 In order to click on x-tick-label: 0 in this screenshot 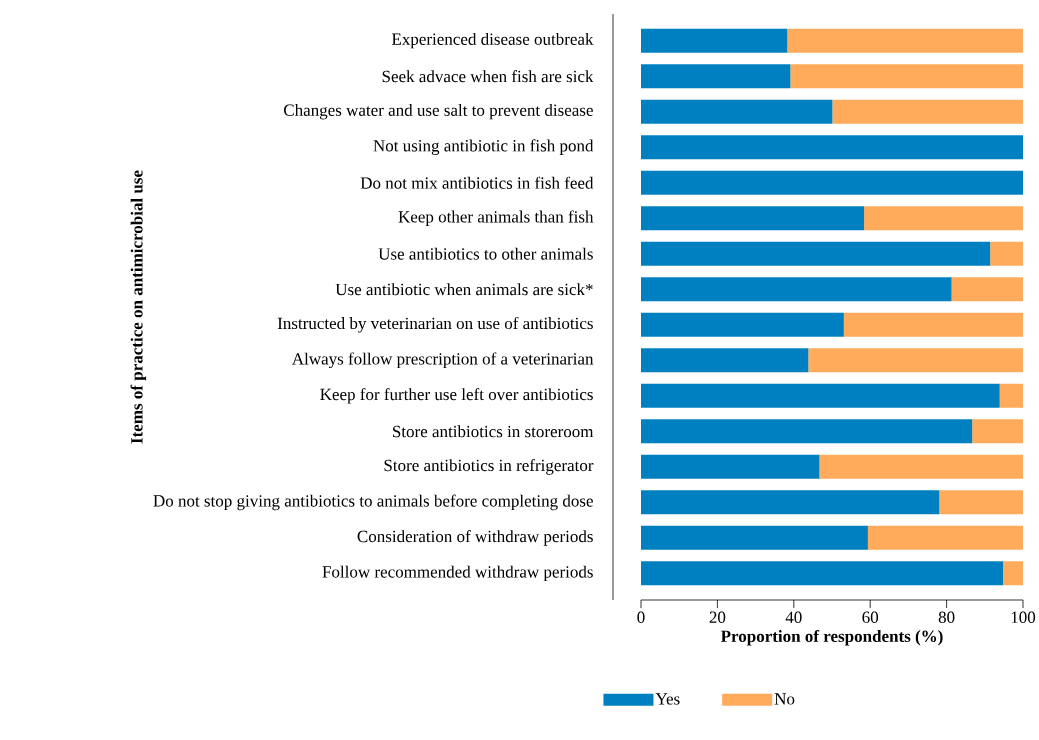, I will do `click(641, 617)`.